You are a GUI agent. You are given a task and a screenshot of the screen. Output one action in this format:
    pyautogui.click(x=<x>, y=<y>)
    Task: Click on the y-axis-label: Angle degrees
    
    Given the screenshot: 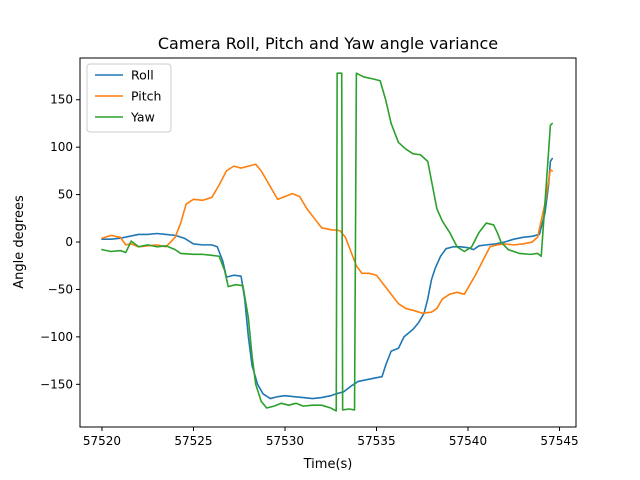 What is the action you would take?
    pyautogui.click(x=19, y=242)
    